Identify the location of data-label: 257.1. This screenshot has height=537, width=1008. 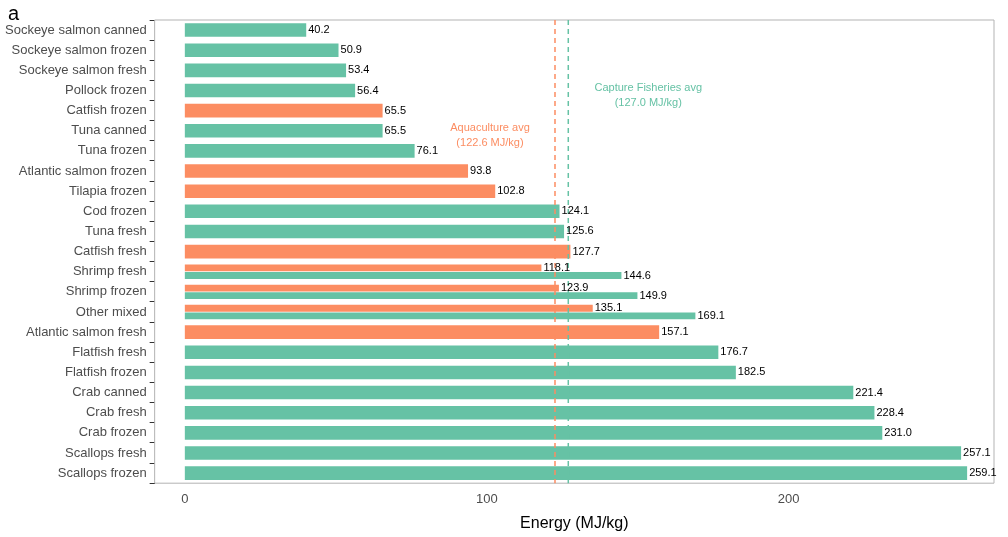
(977, 452).